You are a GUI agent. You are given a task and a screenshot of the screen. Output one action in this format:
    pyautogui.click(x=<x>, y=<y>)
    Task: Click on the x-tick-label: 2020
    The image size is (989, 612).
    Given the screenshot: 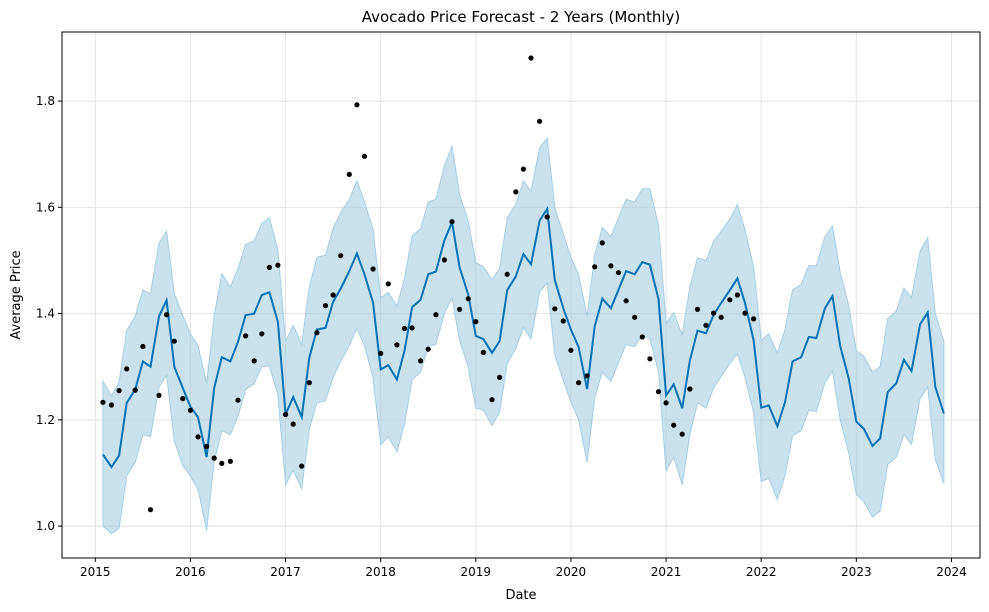 What is the action you would take?
    pyautogui.click(x=571, y=572)
    